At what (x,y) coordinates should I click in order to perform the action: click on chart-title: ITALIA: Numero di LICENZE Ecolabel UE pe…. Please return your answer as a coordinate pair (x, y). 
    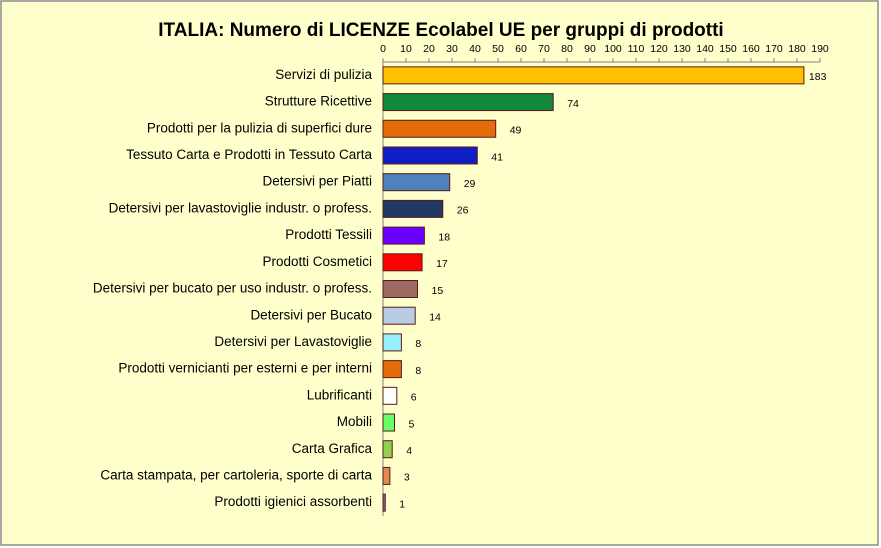
    Looking at the image, I should click on (440, 30).